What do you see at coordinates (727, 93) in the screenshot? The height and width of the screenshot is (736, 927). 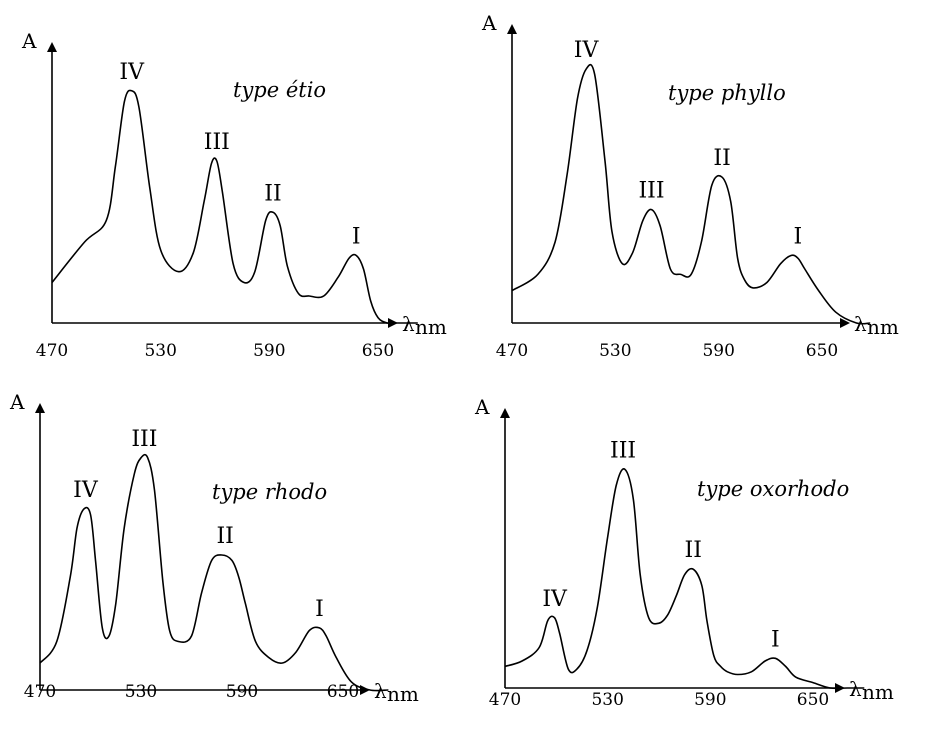 I see `chart-title: type phyllo` at bounding box center [727, 93].